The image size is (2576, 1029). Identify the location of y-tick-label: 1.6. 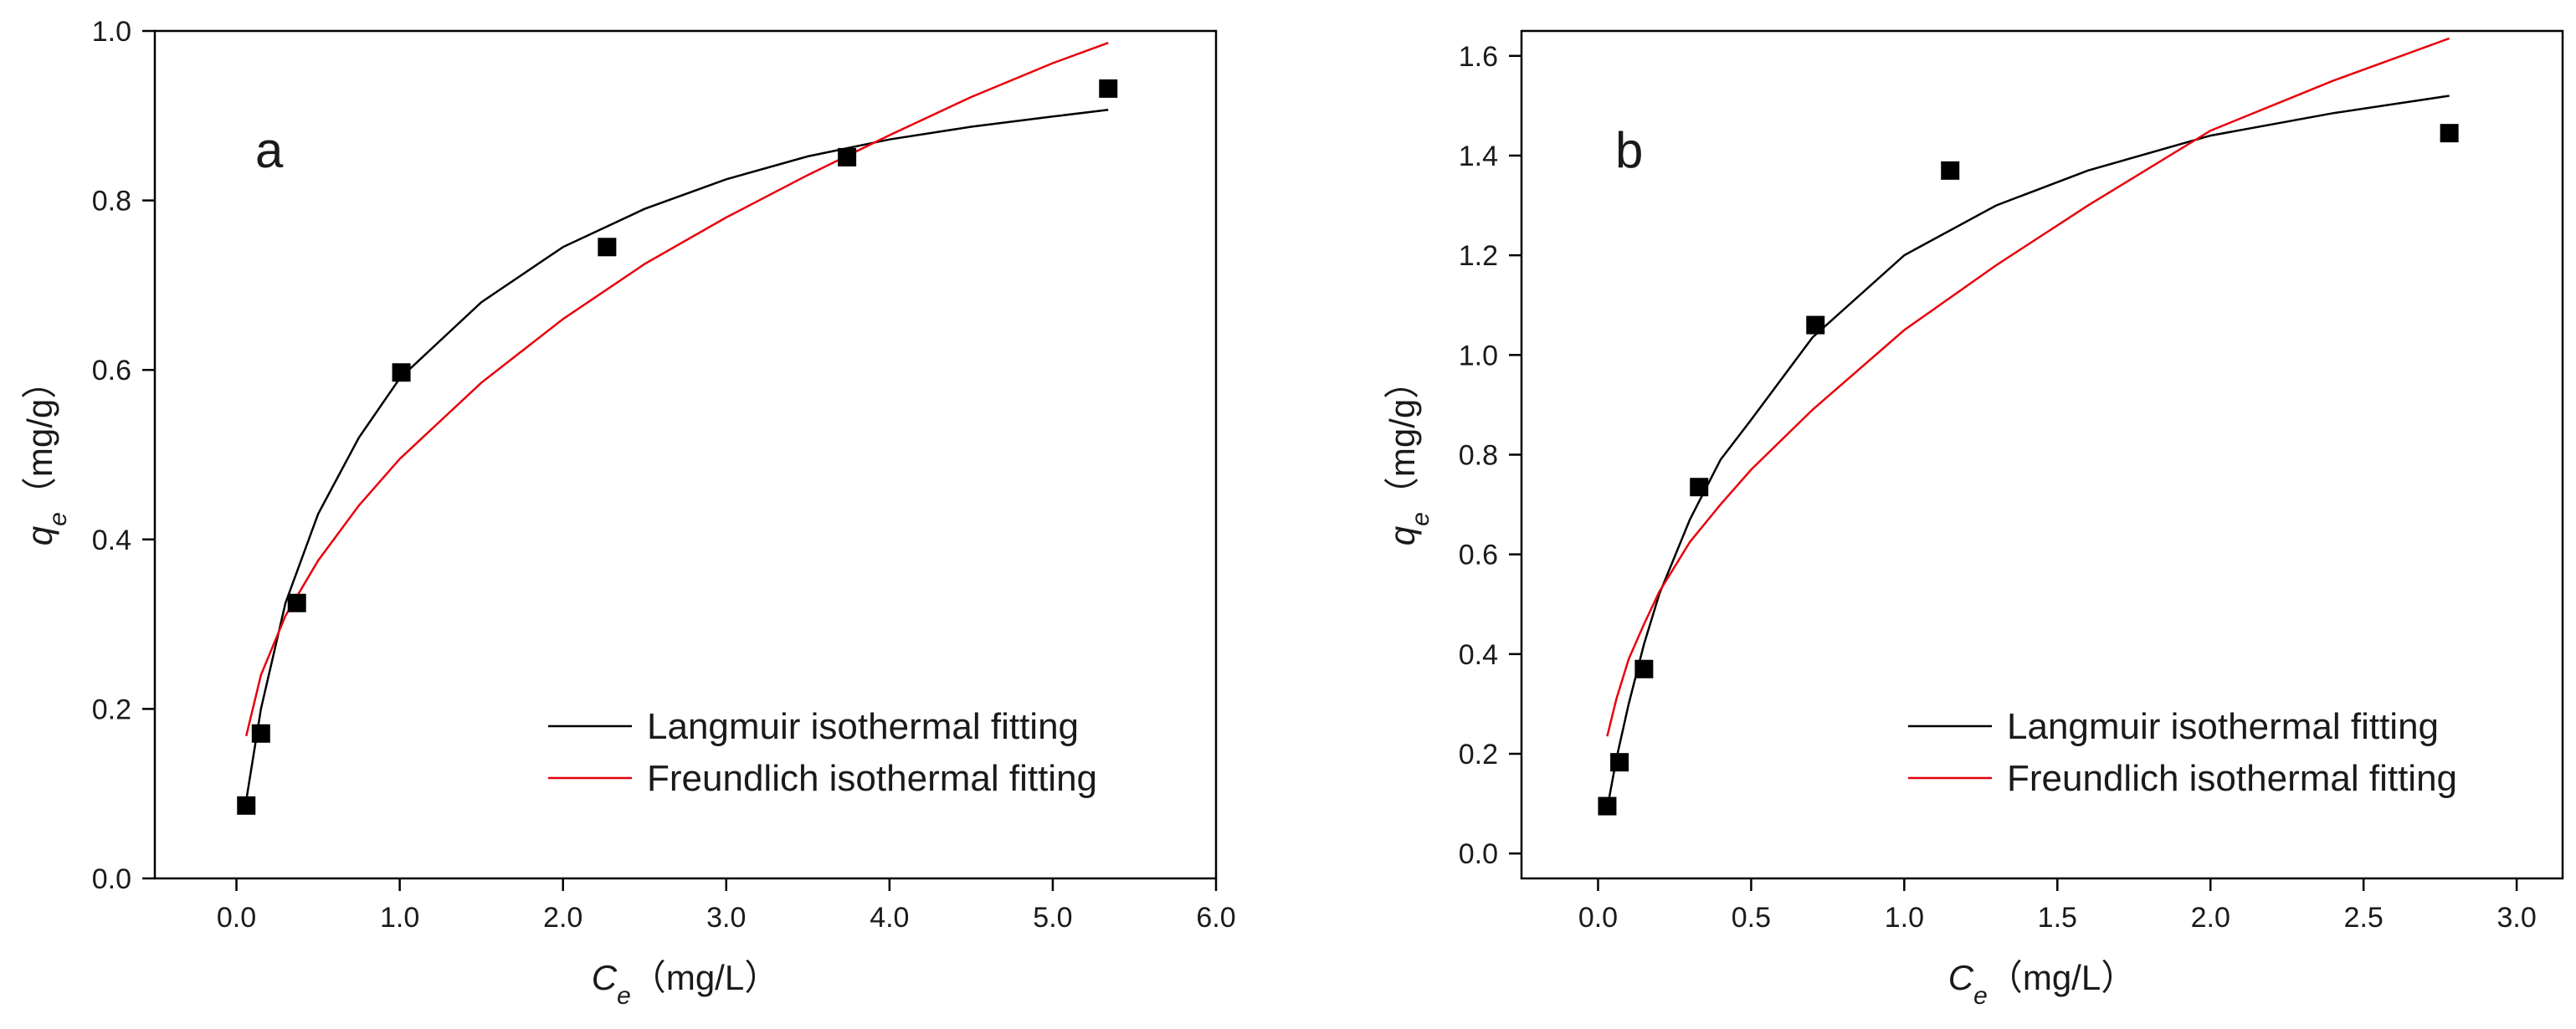
(1478, 57).